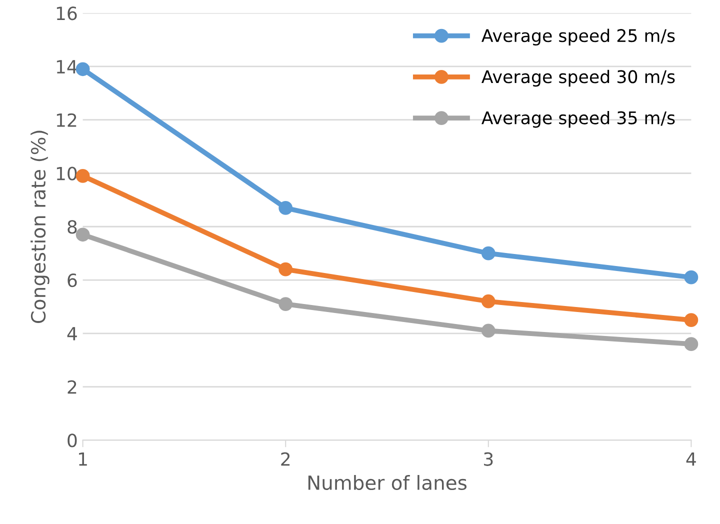 The image size is (720, 524). I want to click on y-axis-title: Congestion rate (%), so click(40, 227).